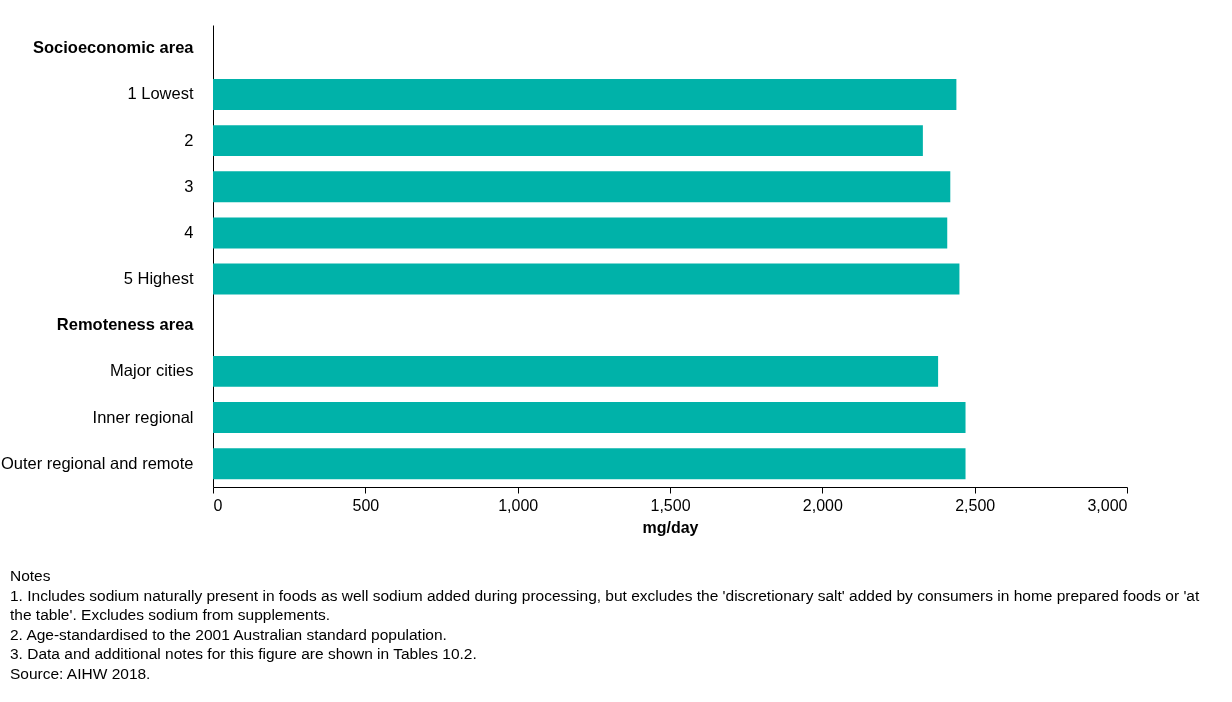 This screenshot has height=702, width=1232. Describe the element at coordinates (125, 324) in the screenshot. I see `y-tick-label: Remoteness area` at that location.